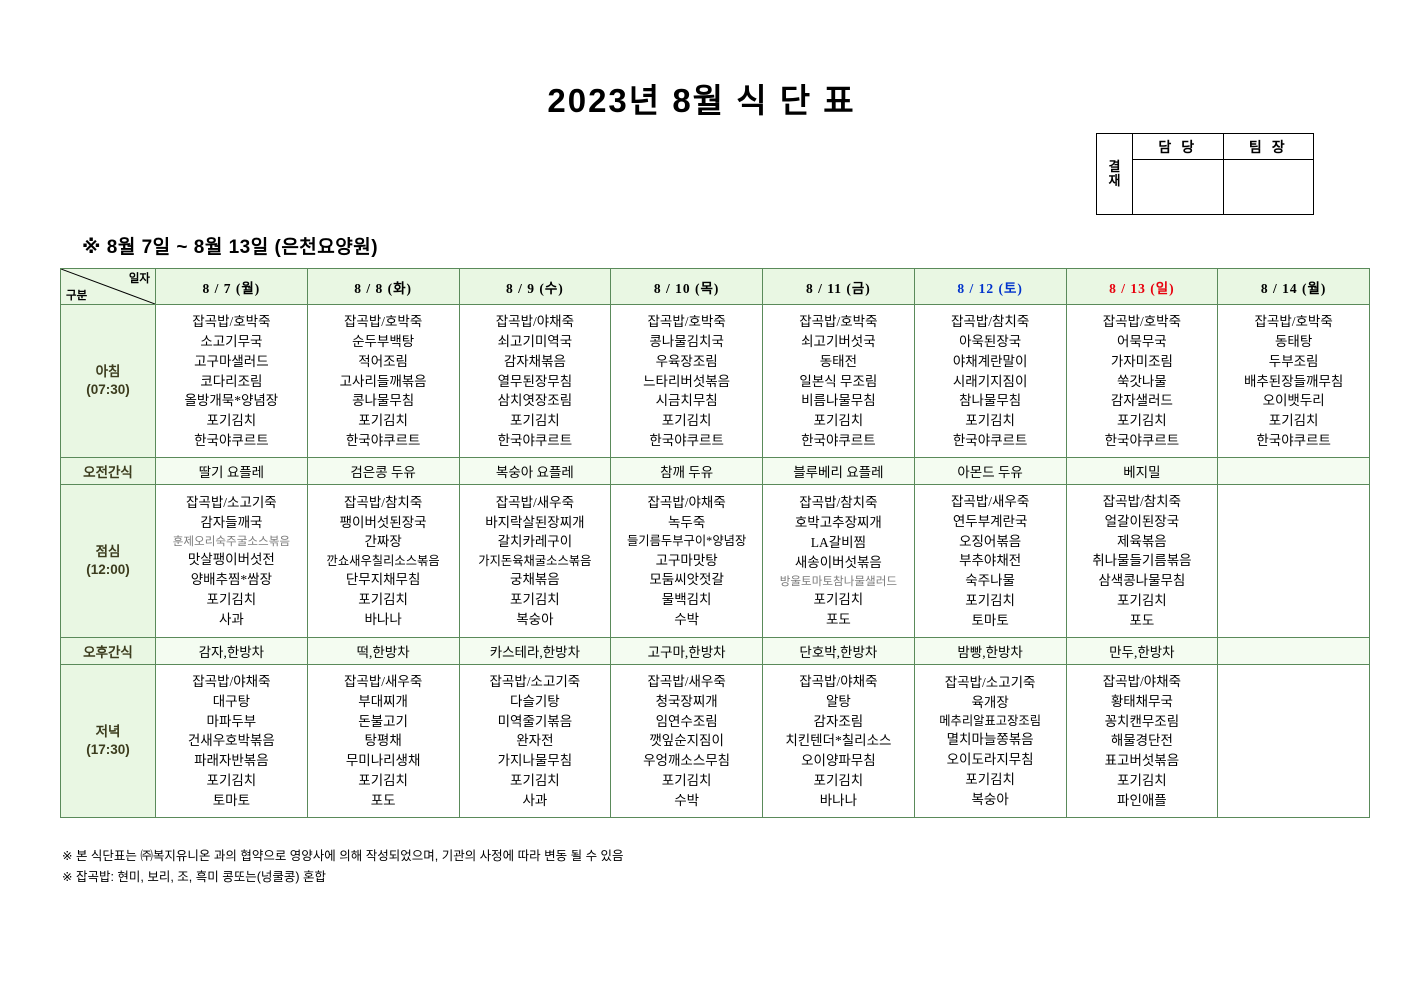 This screenshot has height=992, width=1403. What do you see at coordinates (194, 876) in the screenshot?
I see `footnote-2: ※ 잡곡밥: 현미, 보리, 조, 흑미 콩또는(넝쿨콩) 혼합` at bounding box center [194, 876].